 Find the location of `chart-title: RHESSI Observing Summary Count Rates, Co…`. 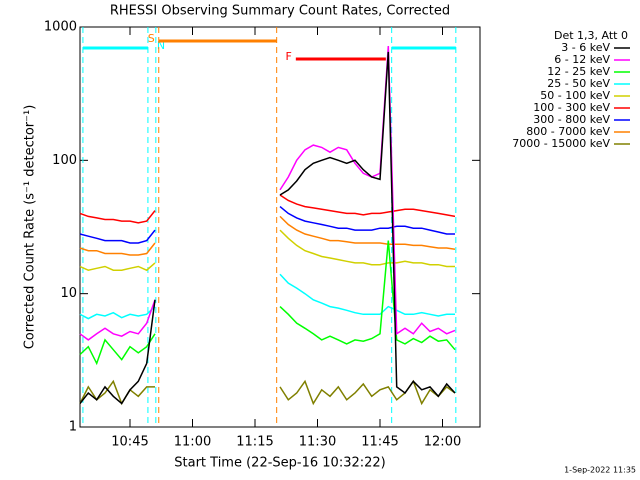

chart-title: RHESSI Observing Summary Count Rates, Co… is located at coordinates (280, 11).